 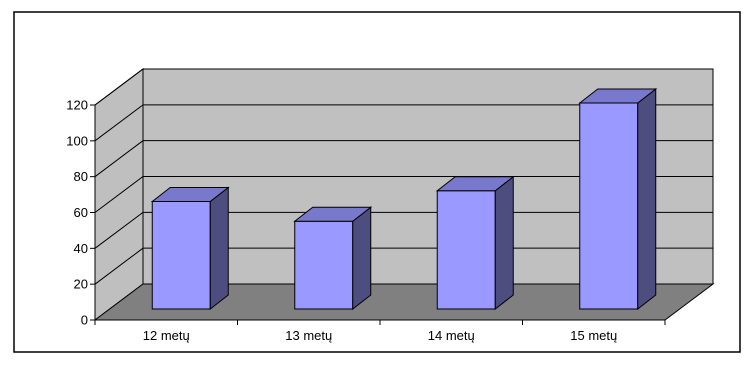 What do you see at coordinates (77, 105) in the screenshot?
I see `y-tick-label: 120` at bounding box center [77, 105].